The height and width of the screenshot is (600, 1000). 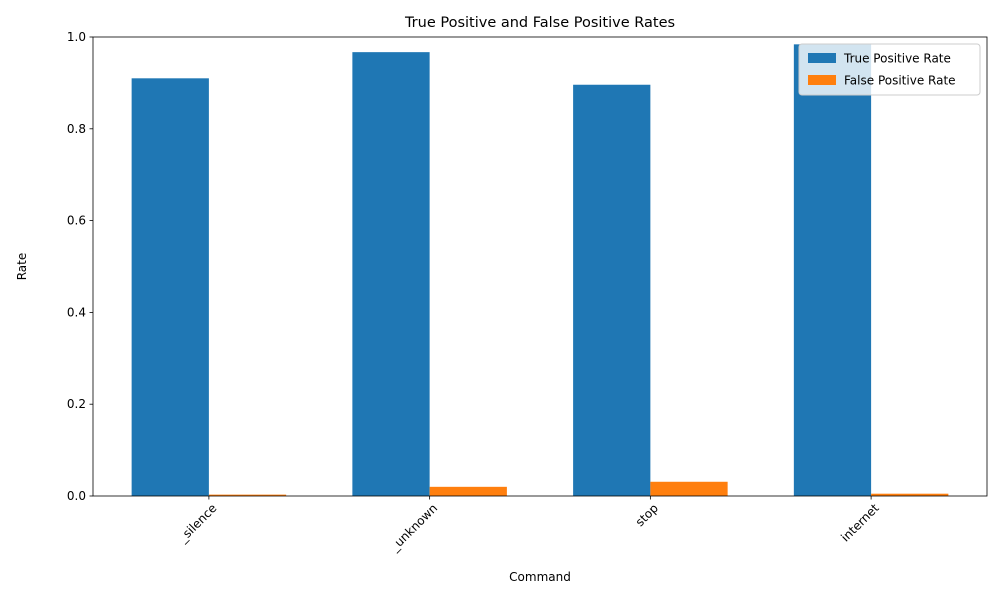 I want to click on y-tick-label: 0.4, so click(x=76, y=312).